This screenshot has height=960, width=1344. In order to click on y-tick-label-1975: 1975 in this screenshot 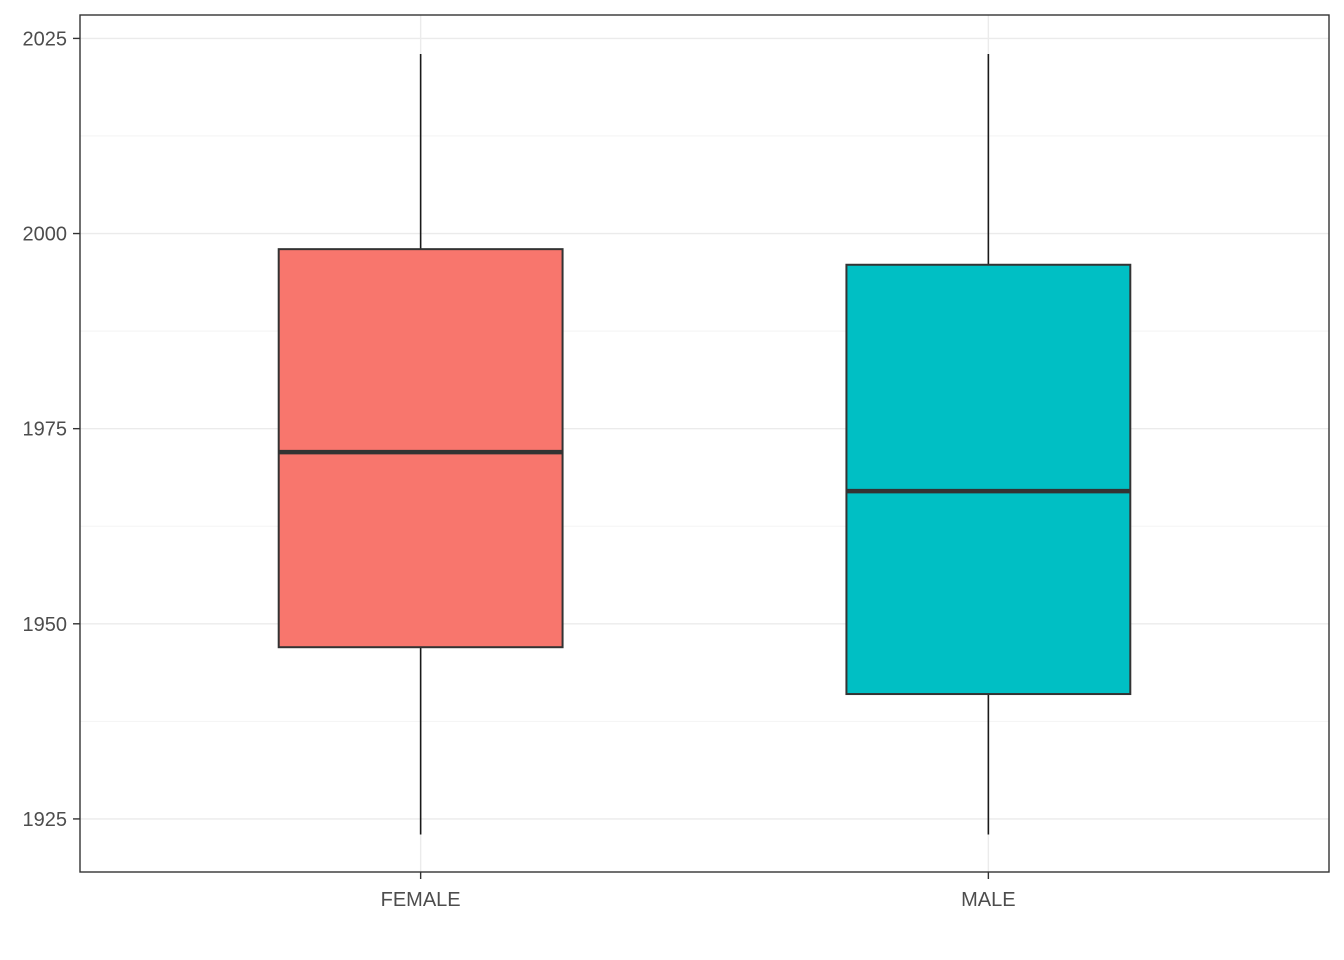, I will do `click(45, 430)`.